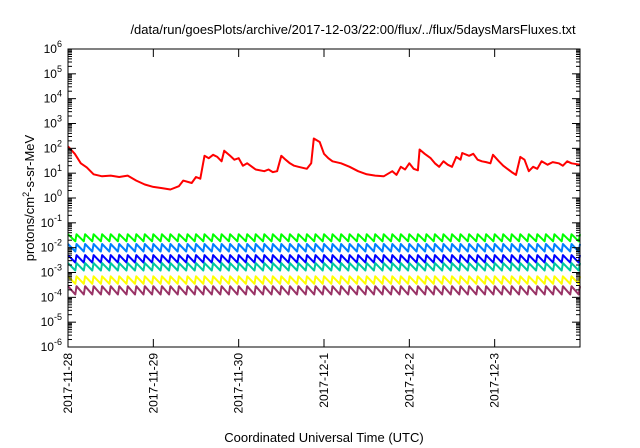  I want to click on y-tick-label: 10⁻³, so click(51, 271).